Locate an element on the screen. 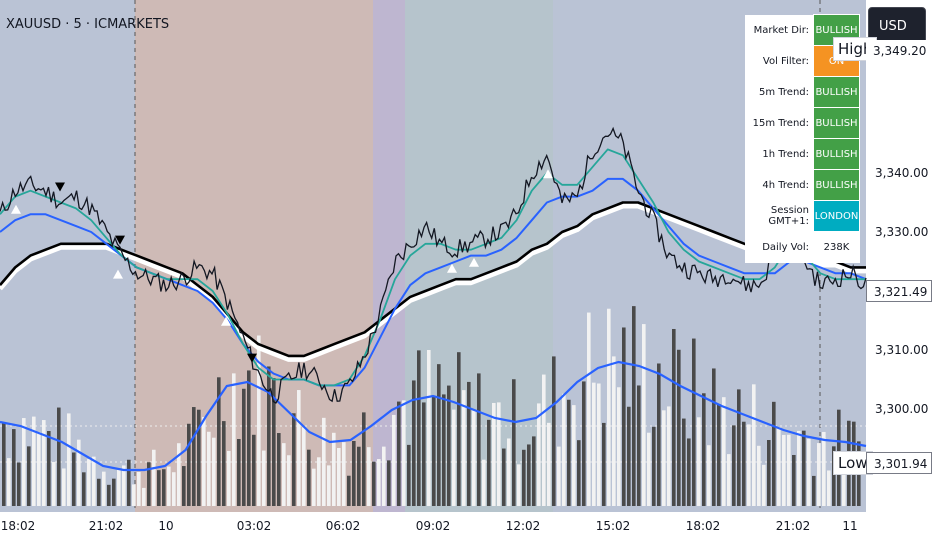  y-tick-label: 3,330.00 is located at coordinates (901, 232).